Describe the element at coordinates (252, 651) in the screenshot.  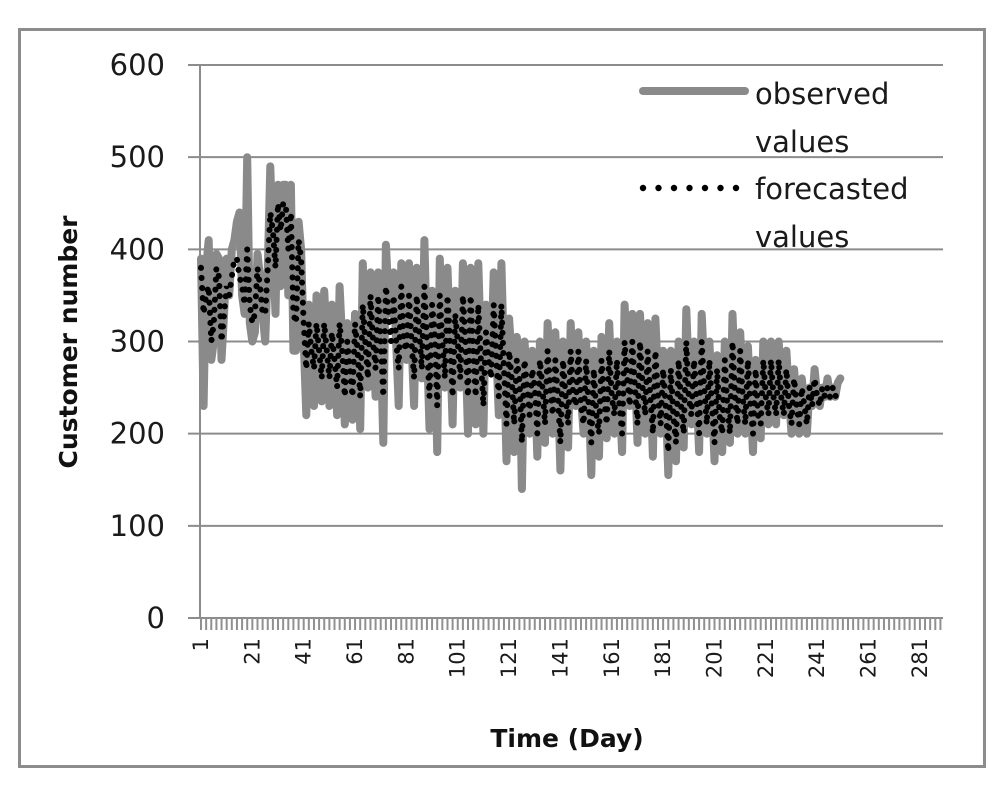
I see `x-tick-label: 21` at that location.